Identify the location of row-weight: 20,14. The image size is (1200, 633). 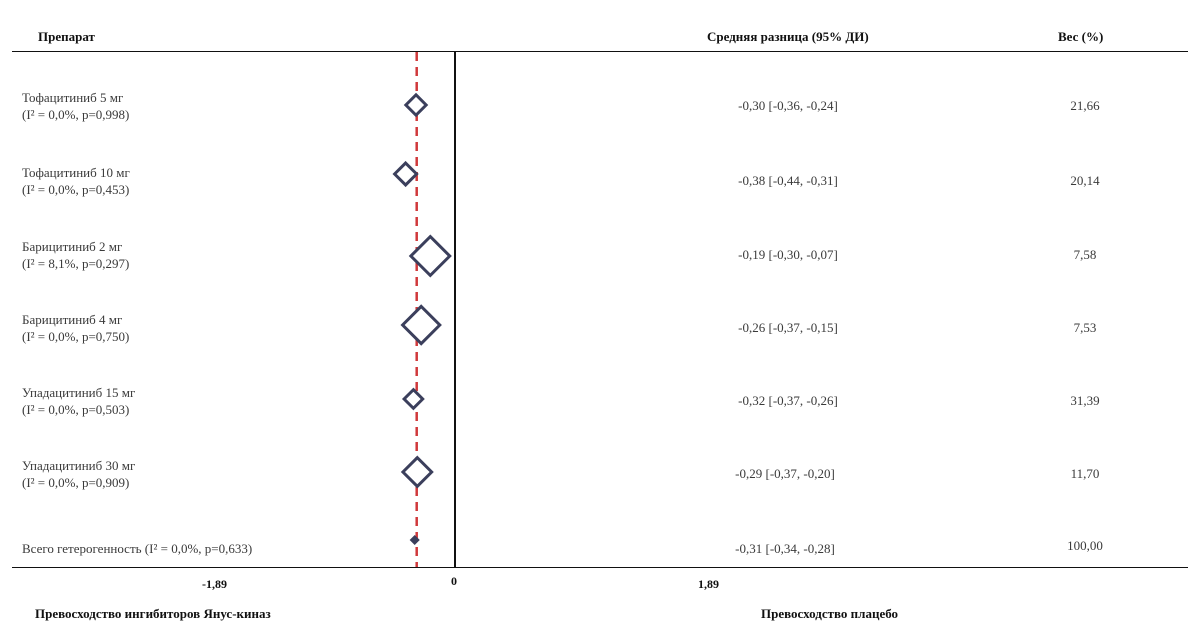
(1085, 180).